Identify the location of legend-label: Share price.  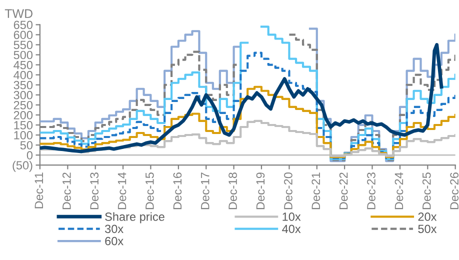
(134, 218).